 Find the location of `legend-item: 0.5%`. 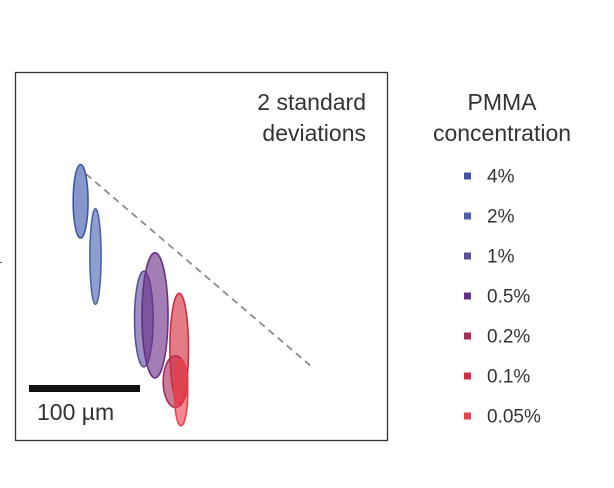

legend-item: 0.5% is located at coordinates (497, 297).